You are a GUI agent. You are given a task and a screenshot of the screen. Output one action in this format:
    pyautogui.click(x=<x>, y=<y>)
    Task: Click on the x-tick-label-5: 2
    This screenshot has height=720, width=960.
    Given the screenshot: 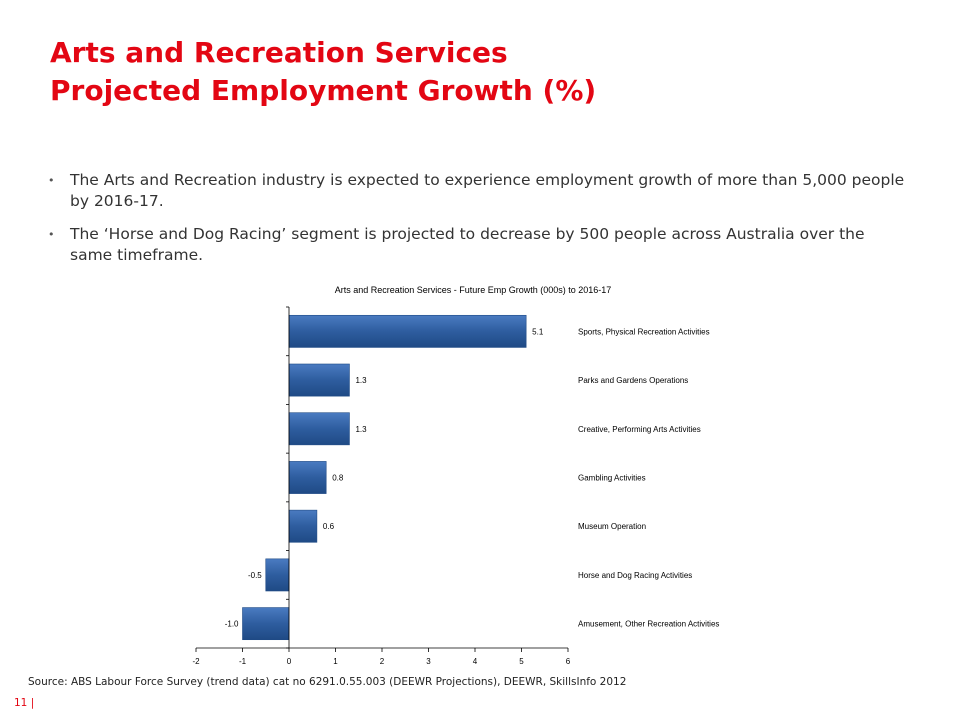 What is the action you would take?
    pyautogui.click(x=382, y=661)
    